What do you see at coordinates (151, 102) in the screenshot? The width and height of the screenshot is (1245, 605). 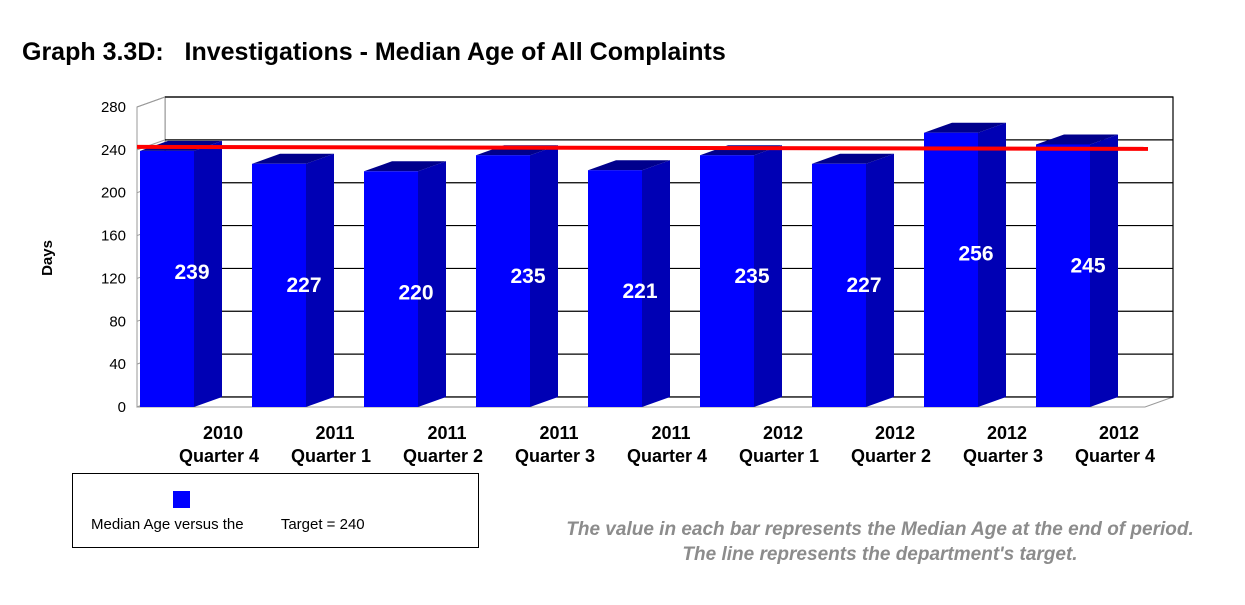 I see `gridline-side` at bounding box center [151, 102].